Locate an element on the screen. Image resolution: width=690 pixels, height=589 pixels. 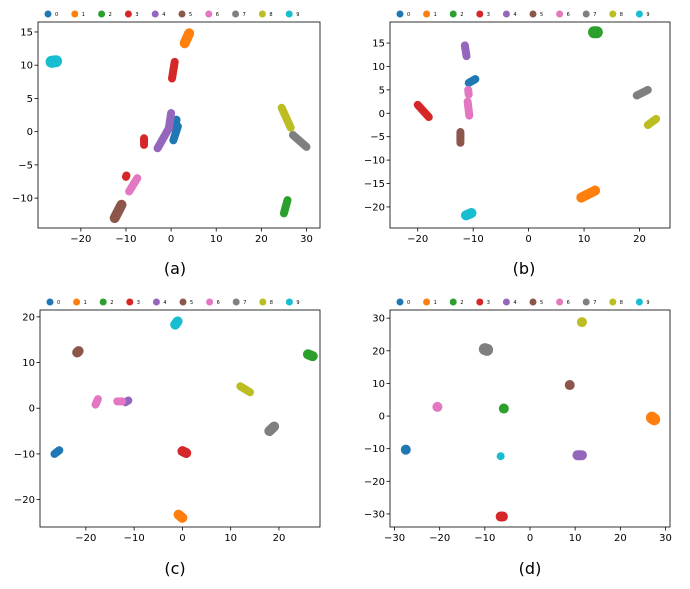
panel-caption: (d) is located at coordinates (530, 568).